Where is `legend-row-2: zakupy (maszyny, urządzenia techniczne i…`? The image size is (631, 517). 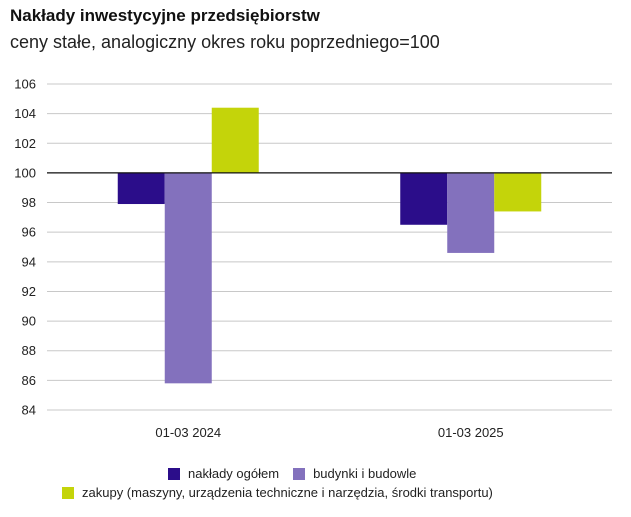 legend-row-2: zakupy (maszyny, urządzenia techniczne i… is located at coordinates (284, 492).